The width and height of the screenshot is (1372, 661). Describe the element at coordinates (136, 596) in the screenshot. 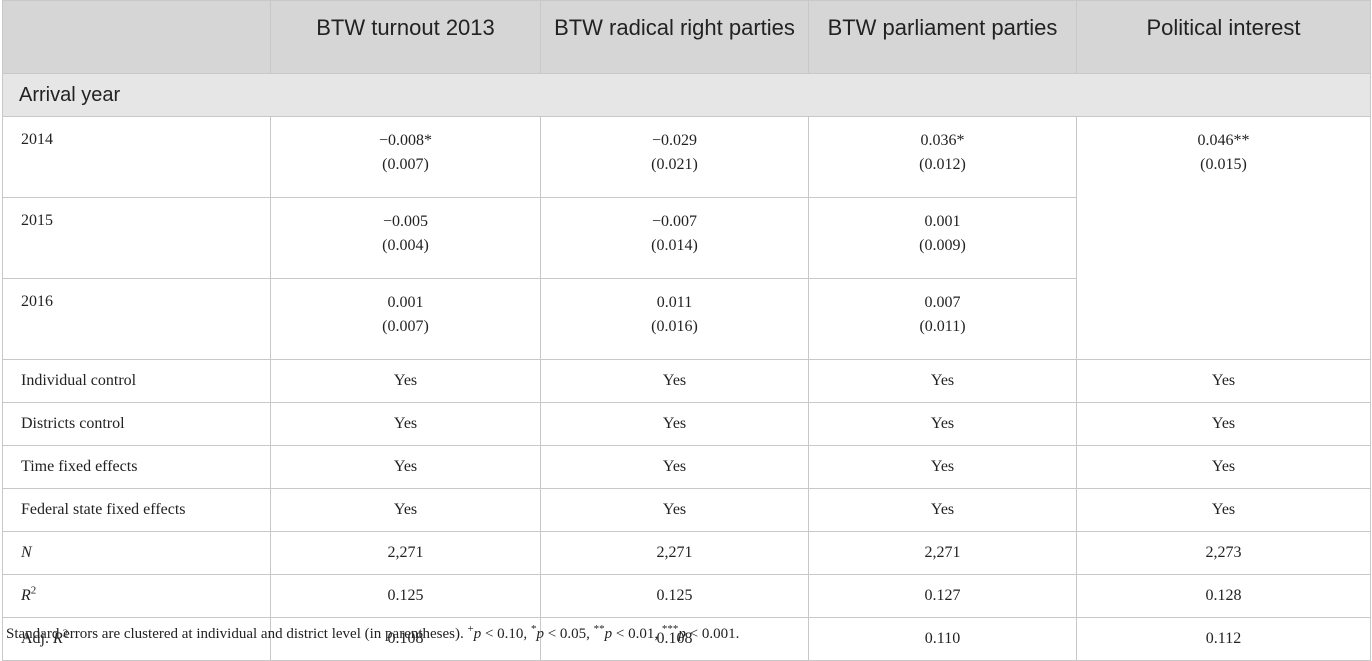

I see `row-label: R2` at that location.